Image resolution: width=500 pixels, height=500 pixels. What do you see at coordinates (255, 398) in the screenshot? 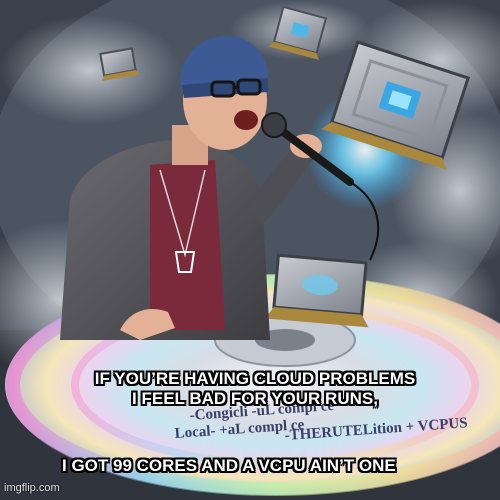
I see `meme-caption-line-2: I FEEL BAD FOR YOUR RUNS,` at bounding box center [255, 398].